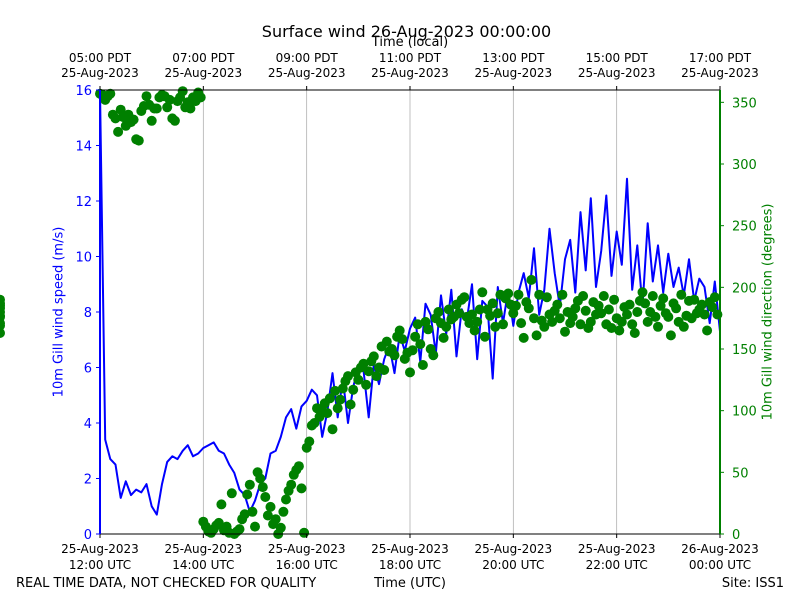 This screenshot has width=800, height=600. I want to click on top-axis-label: Time (local), so click(410, 42).